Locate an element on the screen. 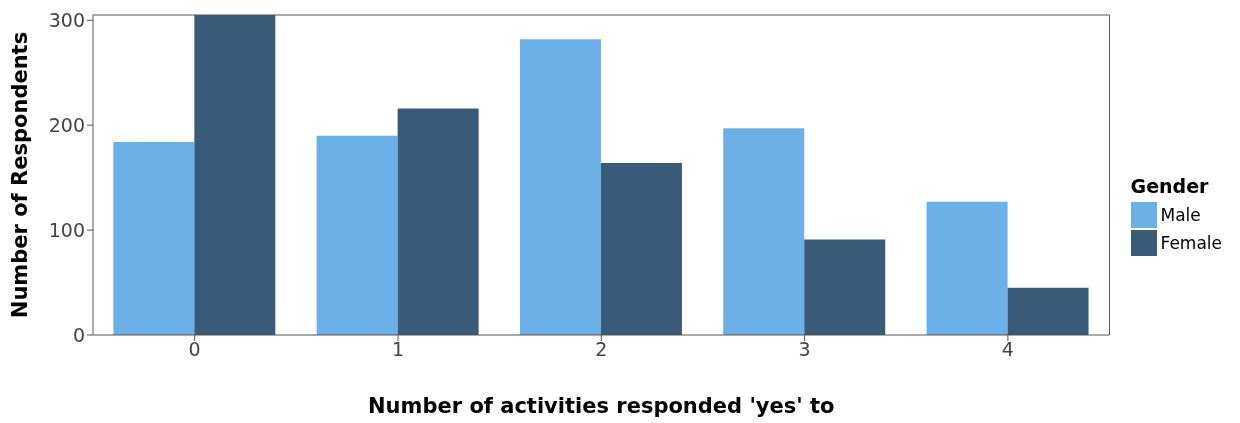 This screenshot has width=1240, height=423. x-tick-label: 2 is located at coordinates (601, 349).